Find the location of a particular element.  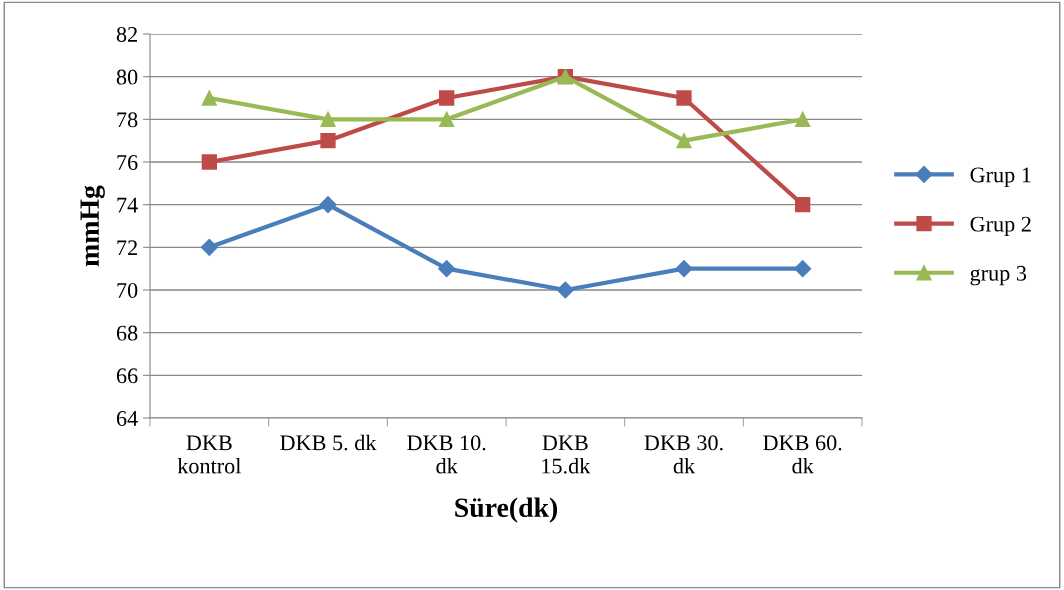

x-tick-label: DKB 5. dk is located at coordinates (328, 442).